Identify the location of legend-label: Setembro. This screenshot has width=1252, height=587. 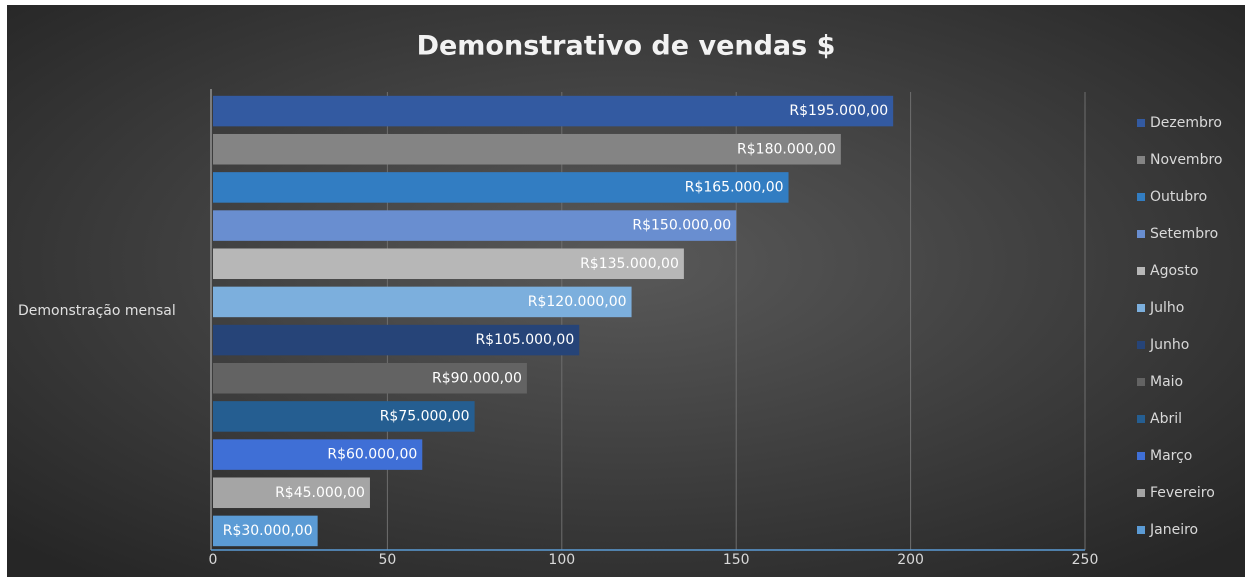
(1184, 234).